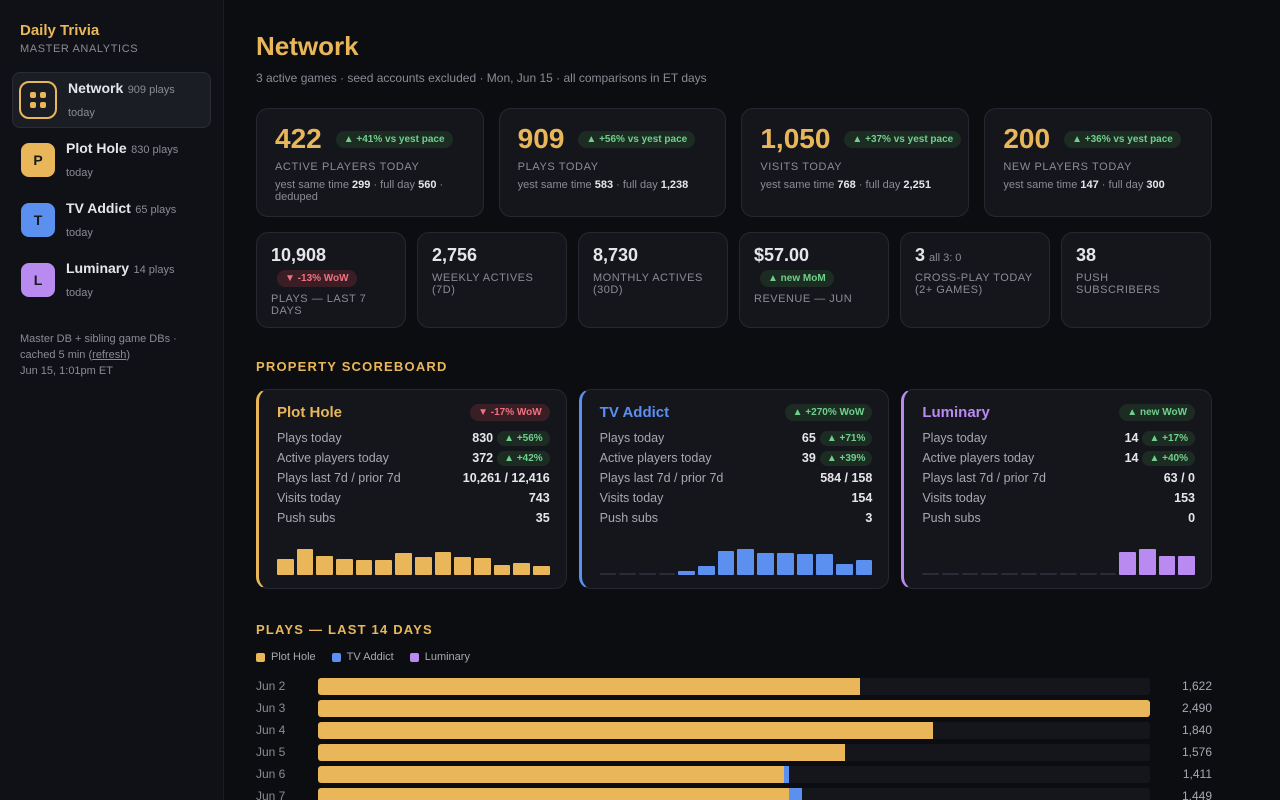 The image size is (1280, 800). I want to click on chart-row: Jun 6 1,411, so click(734, 774).